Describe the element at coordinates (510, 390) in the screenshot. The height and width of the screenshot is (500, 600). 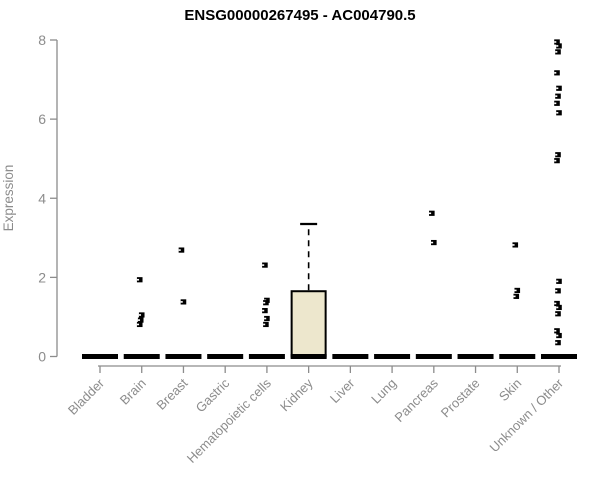
I see `x-tick-label: Skin` at that location.